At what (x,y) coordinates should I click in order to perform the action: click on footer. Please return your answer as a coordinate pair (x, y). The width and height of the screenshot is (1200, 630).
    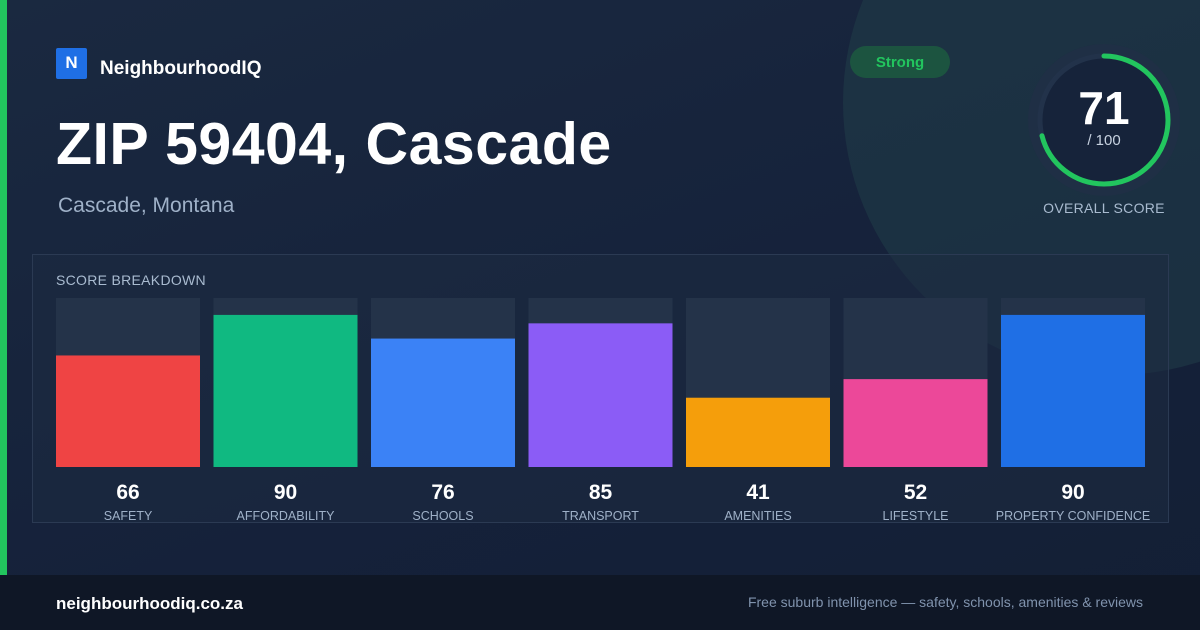
    Looking at the image, I should click on (600, 602).